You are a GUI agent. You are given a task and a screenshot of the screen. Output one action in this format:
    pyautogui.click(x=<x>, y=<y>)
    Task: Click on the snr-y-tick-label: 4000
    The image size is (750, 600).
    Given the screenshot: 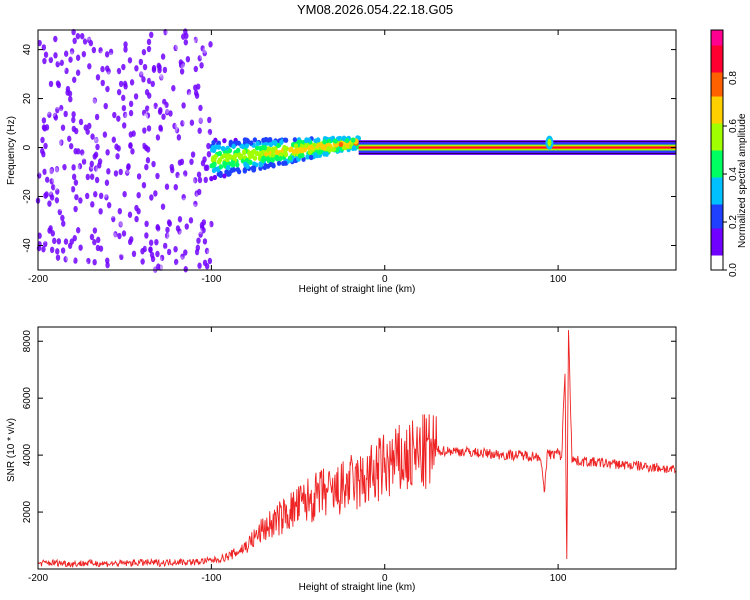 What is the action you would take?
    pyautogui.click(x=27, y=455)
    